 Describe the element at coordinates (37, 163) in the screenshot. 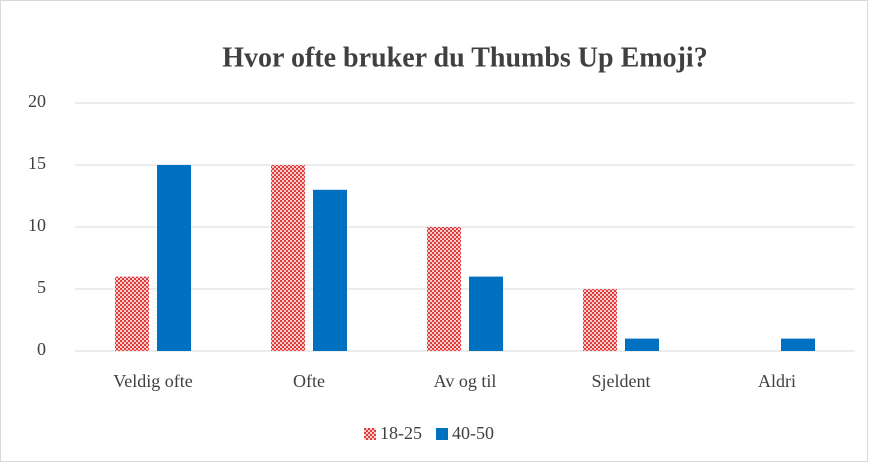

I see `y-tick-label: 15` at that location.